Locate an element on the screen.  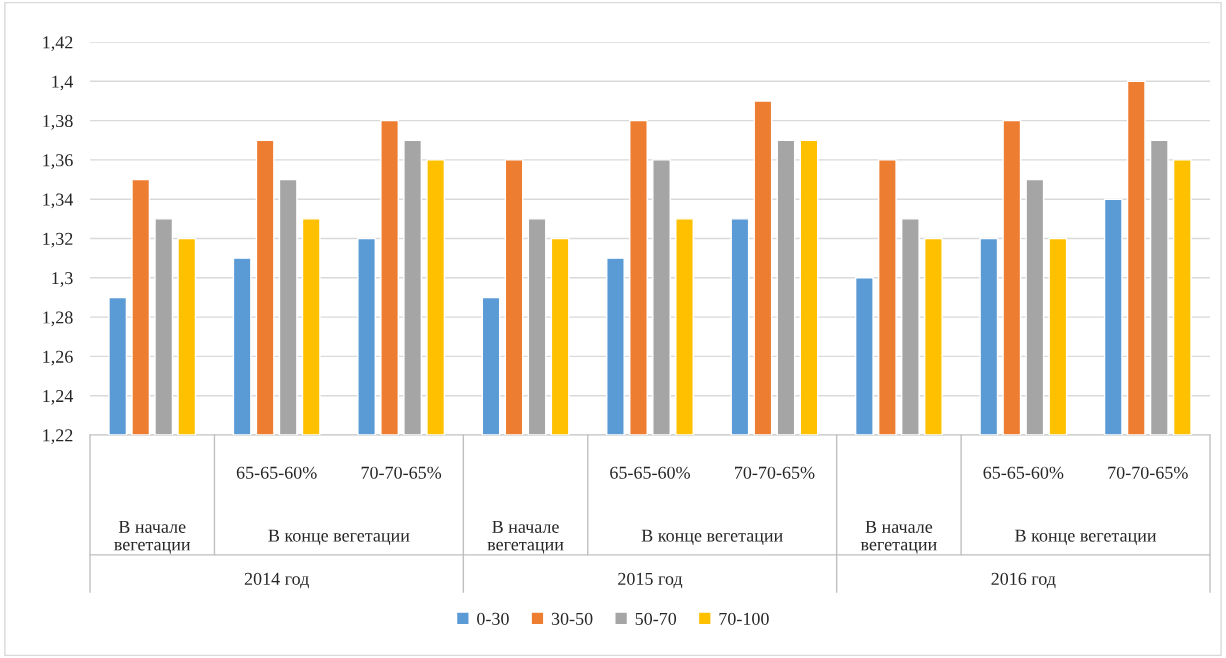
y-tick-label: 1,22 is located at coordinates (58, 437).